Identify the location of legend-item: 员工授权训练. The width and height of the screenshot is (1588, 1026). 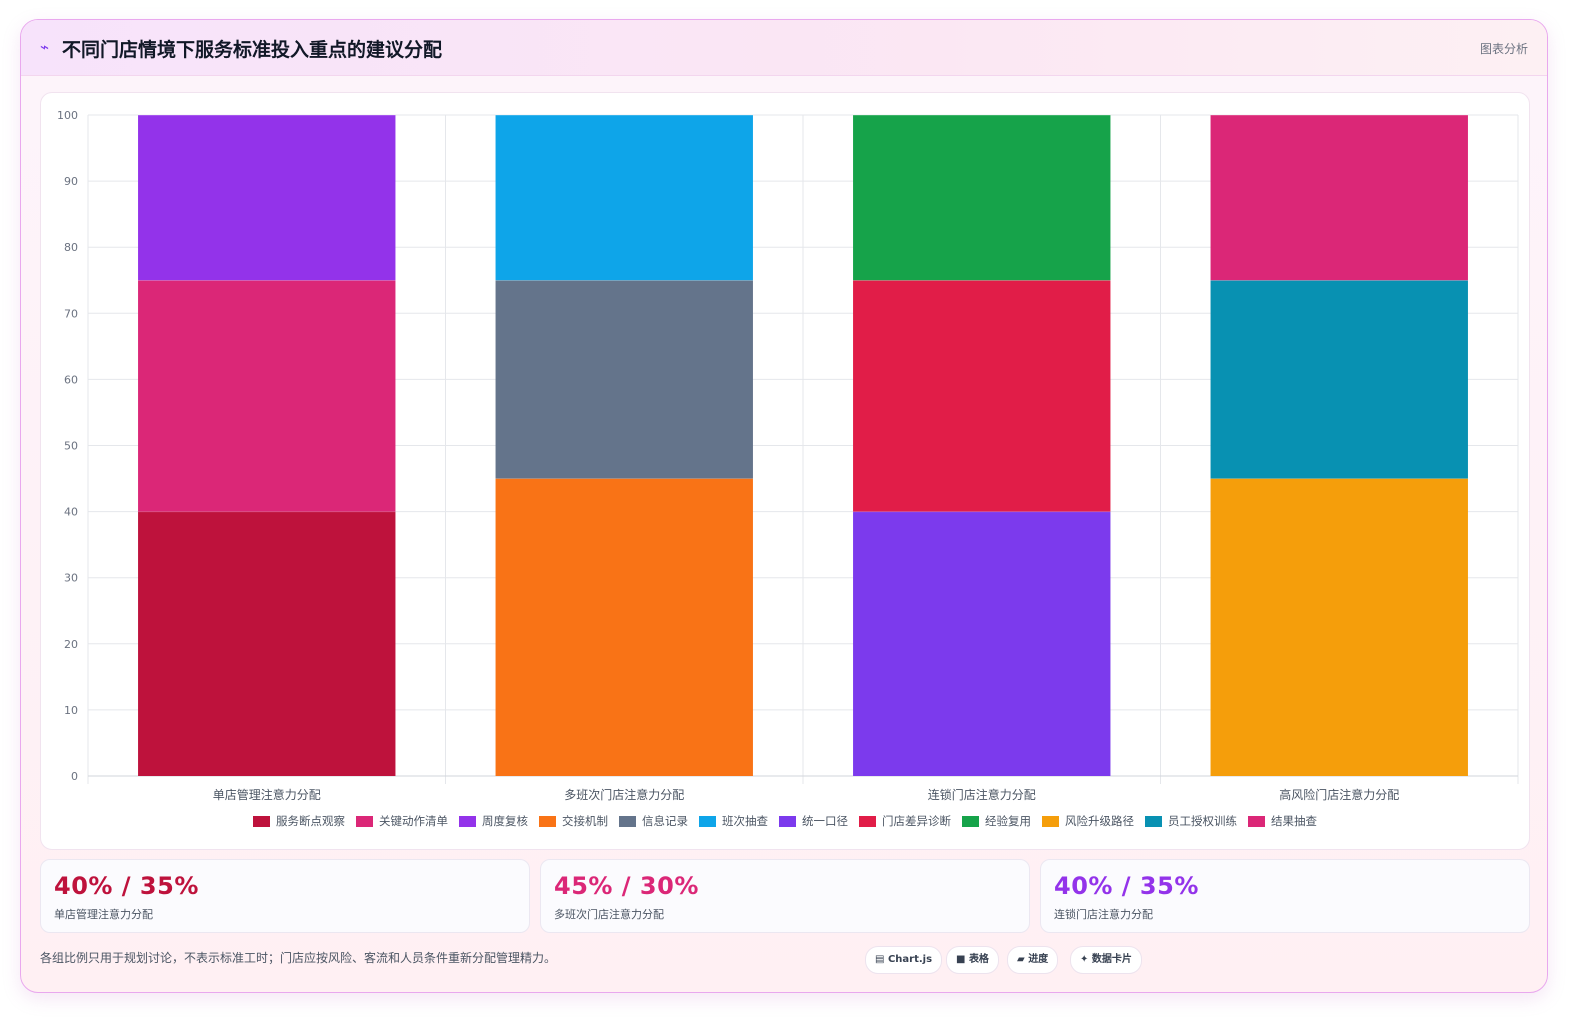
(1191, 821).